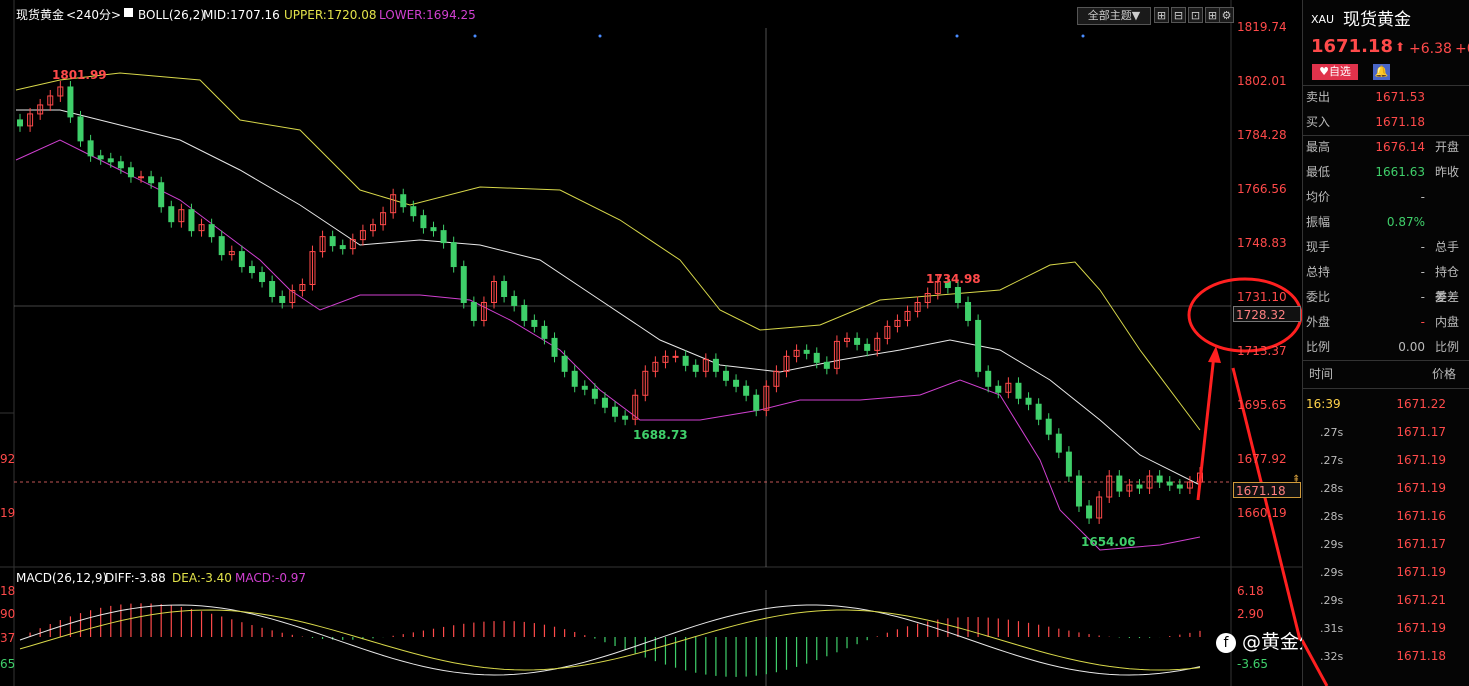 The width and height of the screenshot is (1469, 686). What do you see at coordinates (1178, 15) in the screenshot?
I see `split-layout-icon: ⊟` at bounding box center [1178, 15].